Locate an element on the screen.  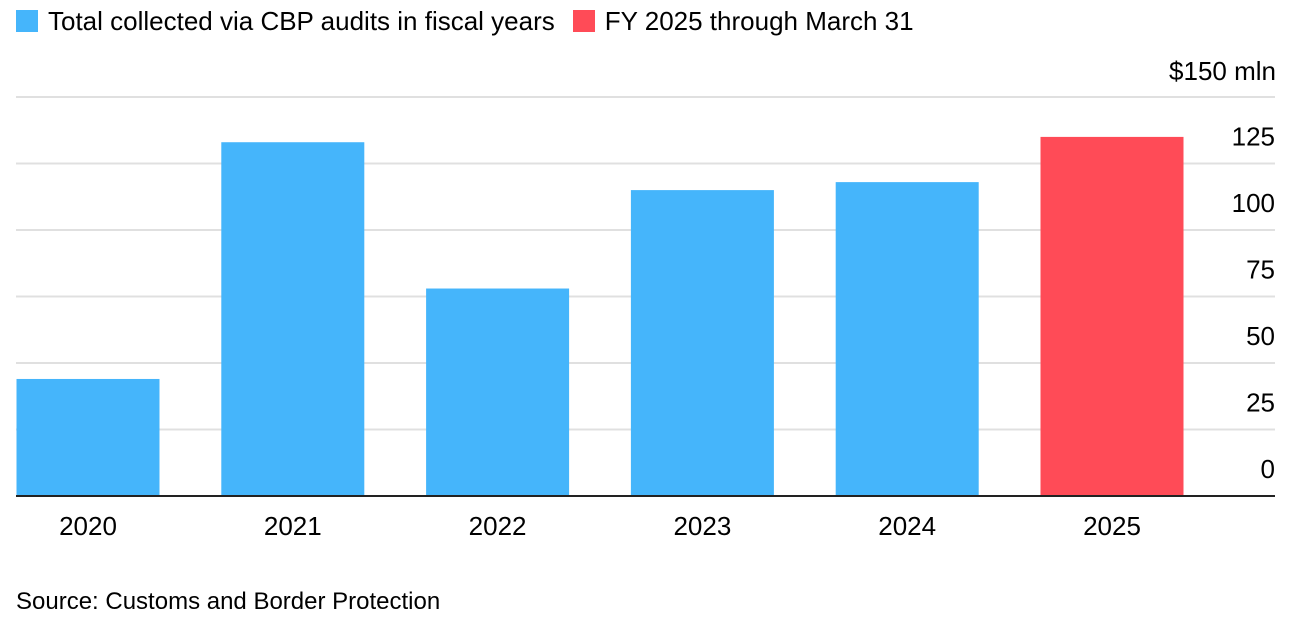
bar-2024 is located at coordinates (907, 339).